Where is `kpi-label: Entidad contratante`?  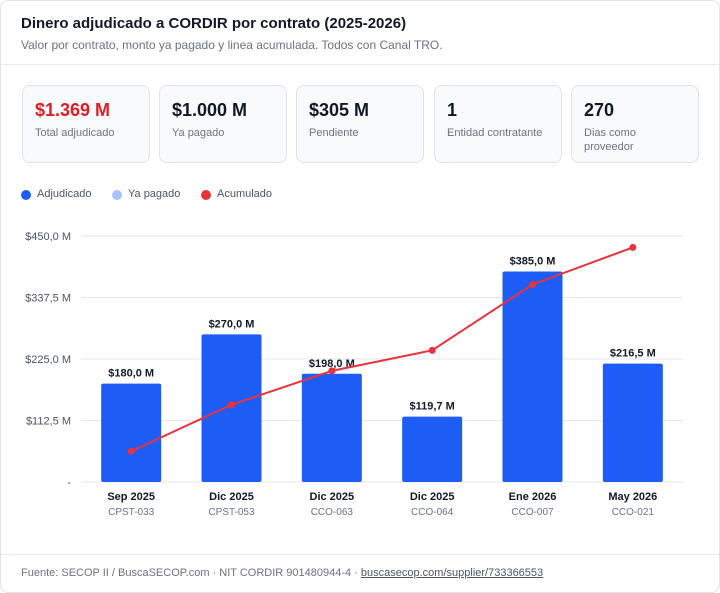 kpi-label: Entidad contratante is located at coordinates (495, 133).